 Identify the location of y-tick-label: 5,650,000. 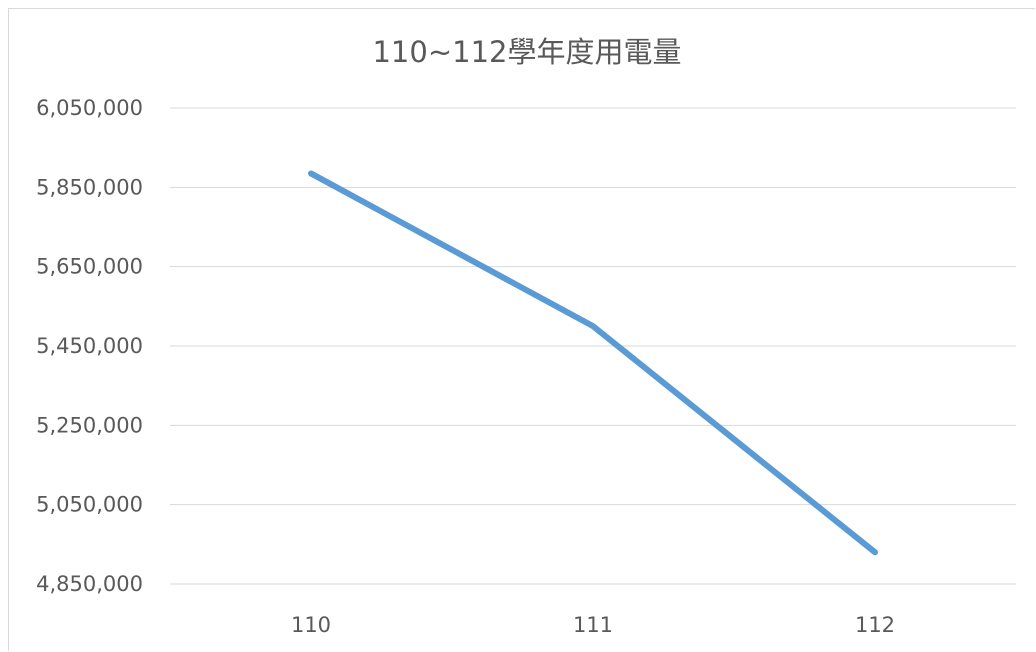
(89, 267).